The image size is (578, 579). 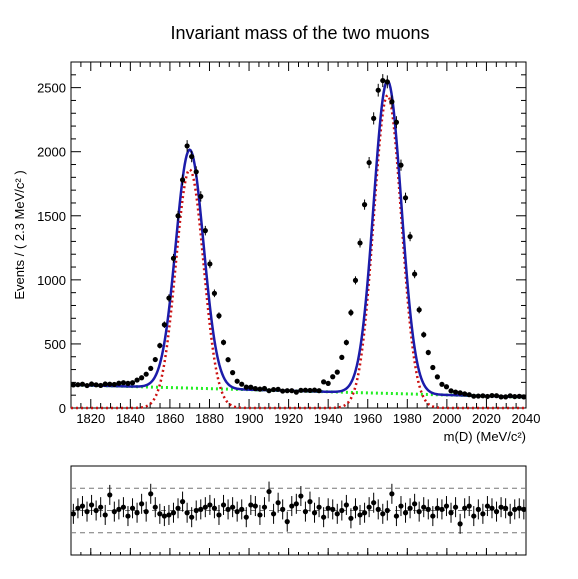 I want to click on y-tick-label: 0, so click(x=62, y=408).